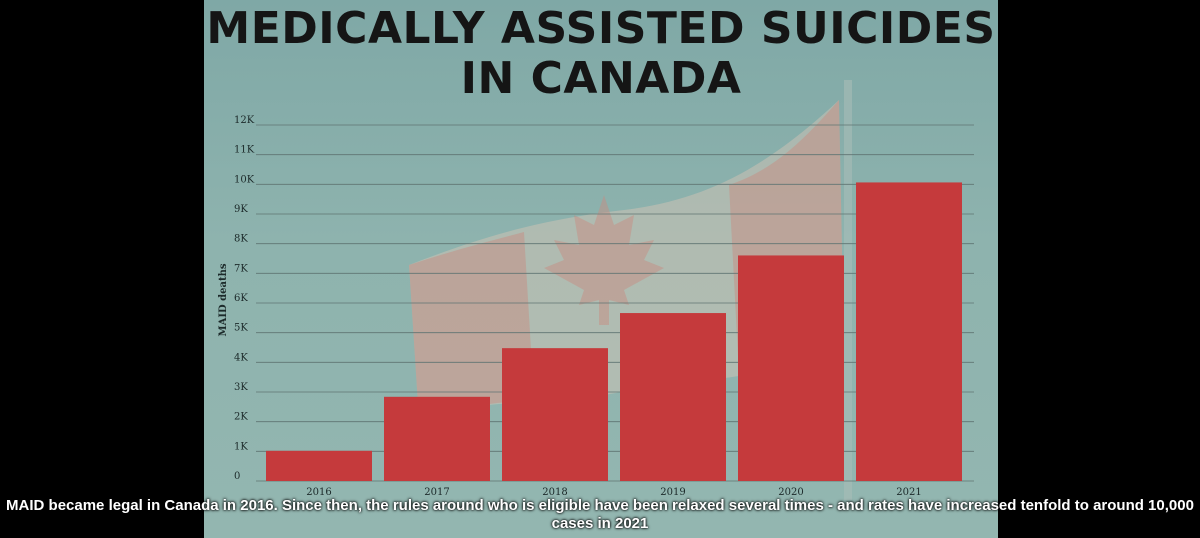 The width and height of the screenshot is (1200, 538). What do you see at coordinates (223, 299) in the screenshot?
I see `y-axis-label: MAID deaths` at bounding box center [223, 299].